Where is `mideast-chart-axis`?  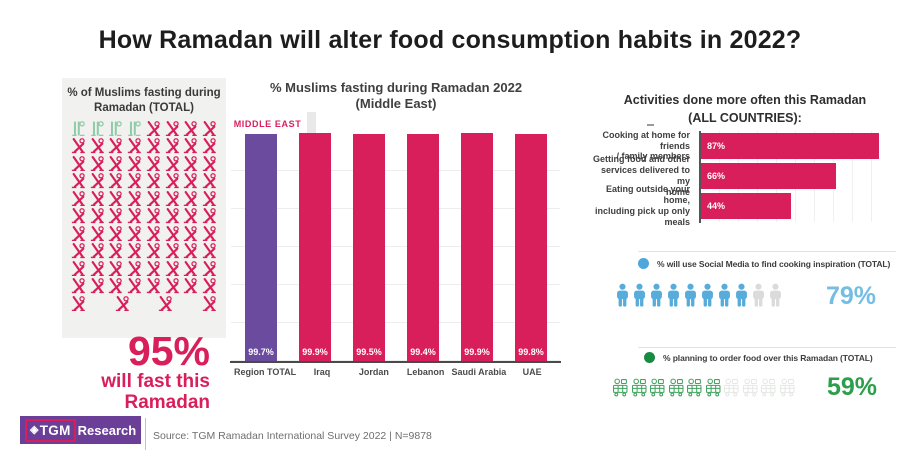
mideast-chart-axis is located at coordinates (395, 362).